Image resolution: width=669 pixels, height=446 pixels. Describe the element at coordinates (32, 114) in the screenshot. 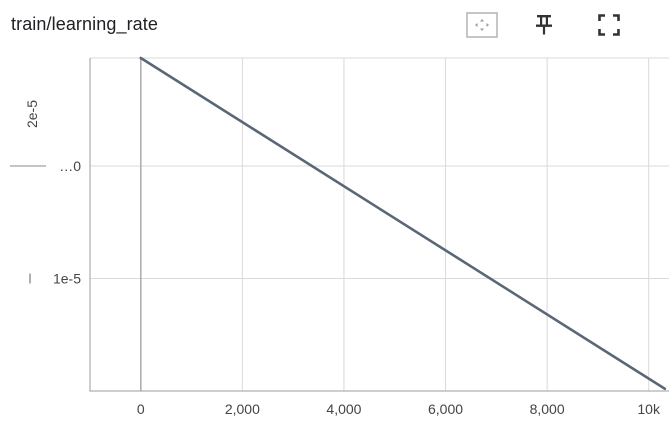

I see `y-rotated-tick-label: 2e-5` at that location.